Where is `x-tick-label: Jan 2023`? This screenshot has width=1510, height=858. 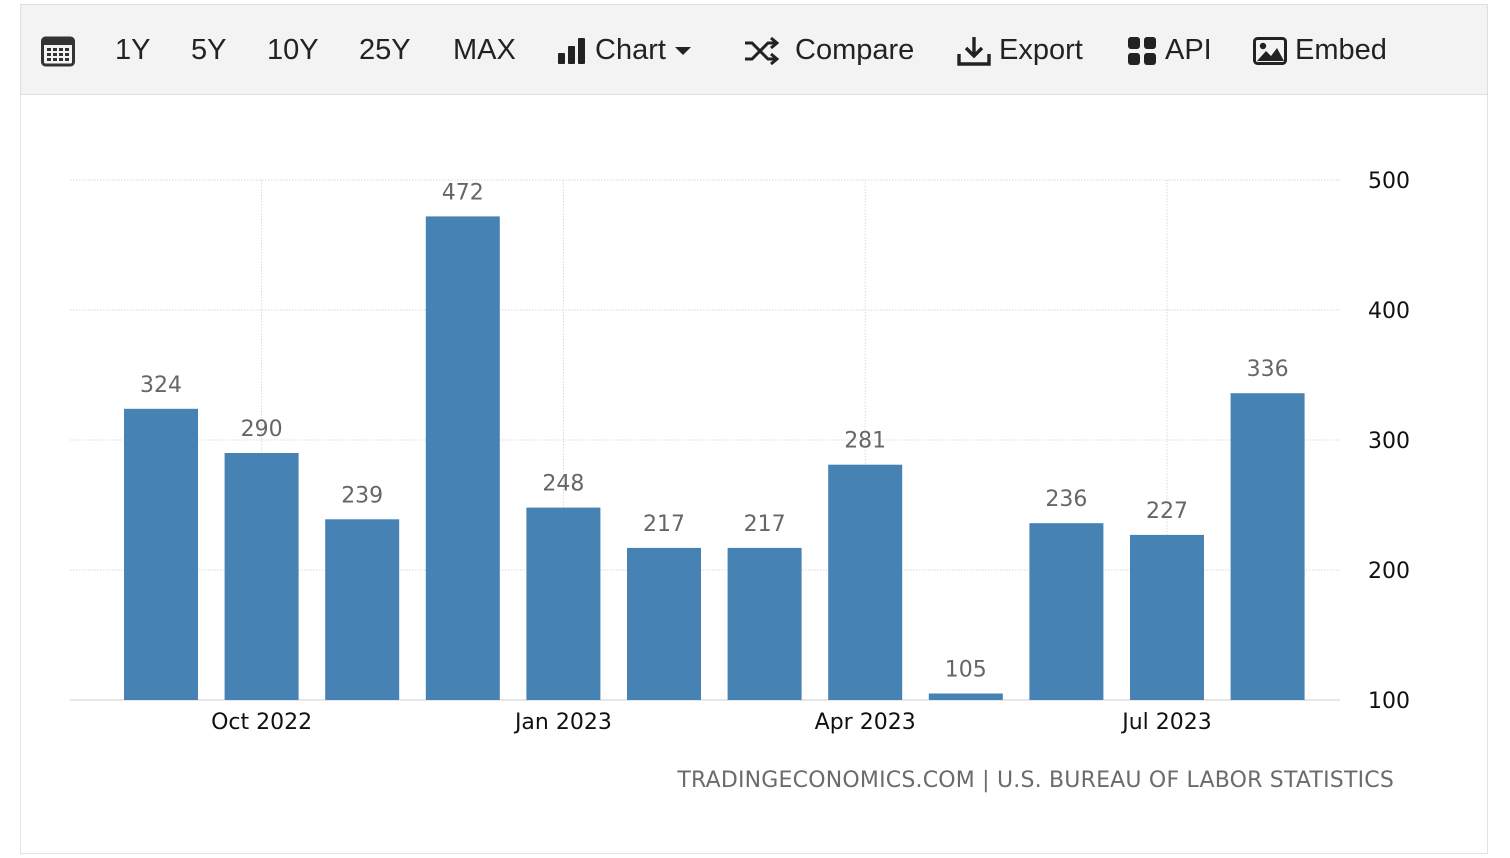 x-tick-label: Jan 2023 is located at coordinates (562, 722).